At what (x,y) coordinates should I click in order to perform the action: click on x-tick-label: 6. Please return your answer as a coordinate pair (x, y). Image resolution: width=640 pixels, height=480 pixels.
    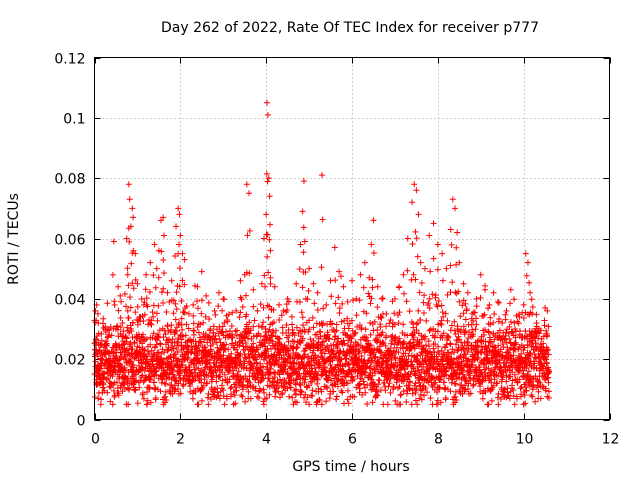
    Looking at the image, I should click on (352, 440).